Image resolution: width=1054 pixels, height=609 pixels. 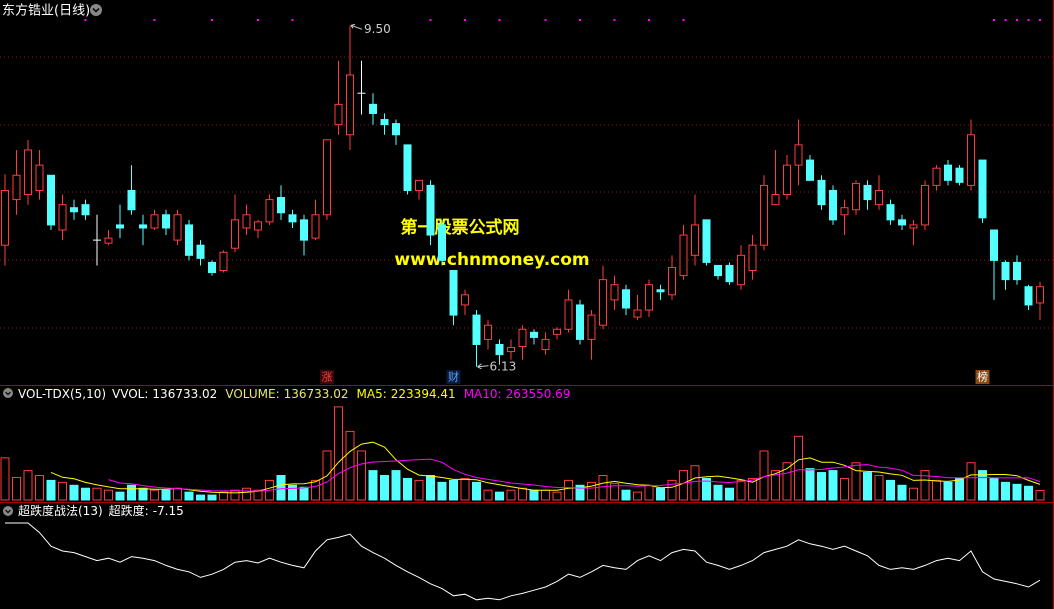 What do you see at coordinates (574, 475) in the screenshot?
I see `ma-line` at bounding box center [574, 475].